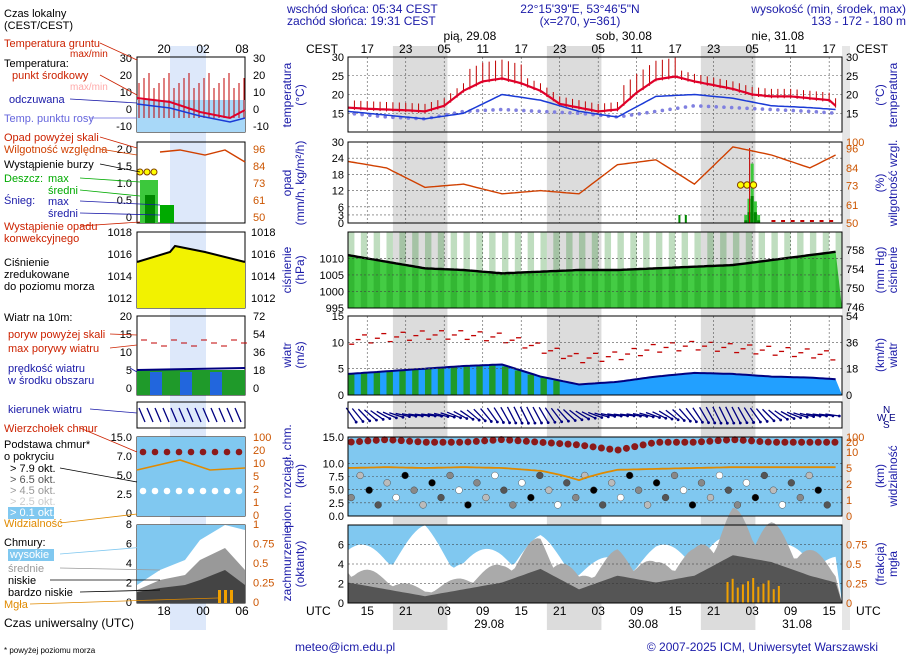 This screenshot has height=660, width=910. Describe the element at coordinates (126, 317) in the screenshot. I see `mini-wind-tick-left: 20` at that location.